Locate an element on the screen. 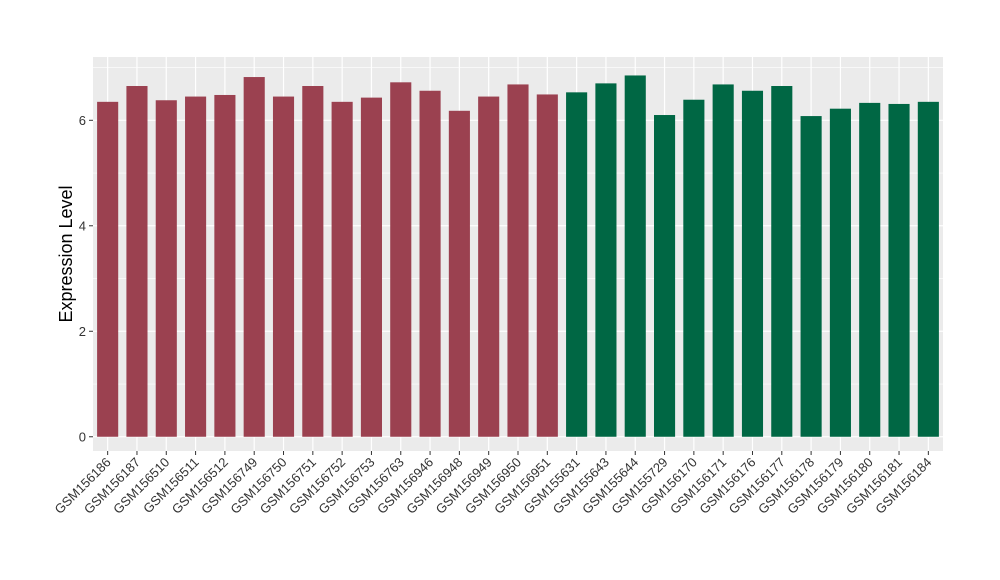 This screenshot has height=580, width=1000. bar-gsm155729 is located at coordinates (665, 276).